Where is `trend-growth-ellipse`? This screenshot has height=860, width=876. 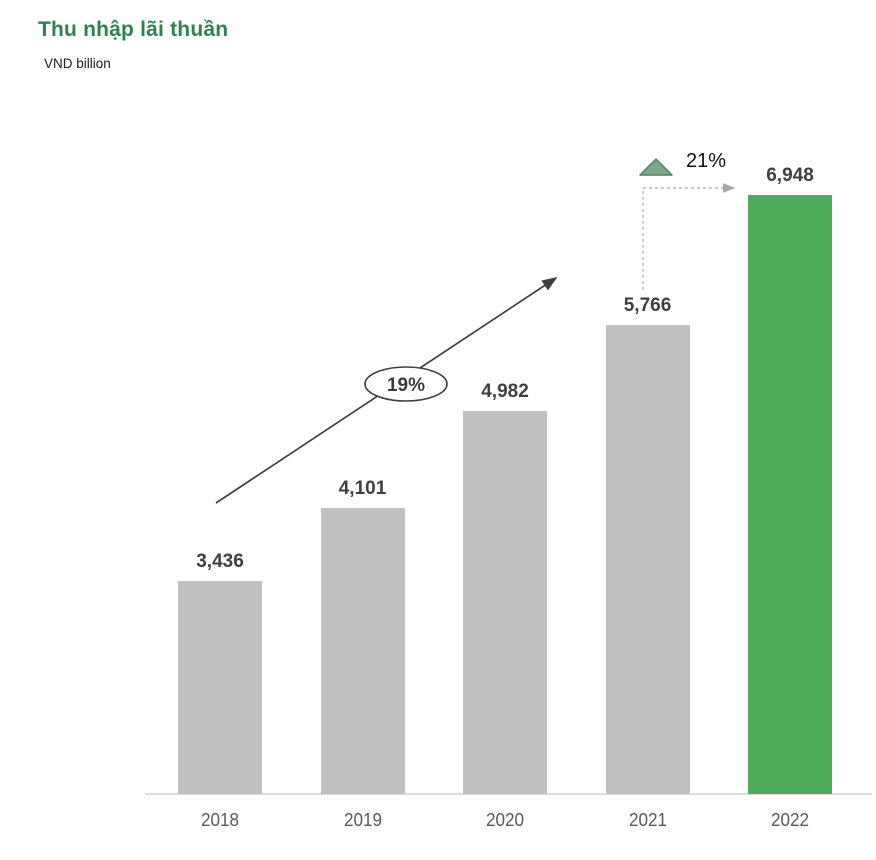 trend-growth-ellipse is located at coordinates (406, 384).